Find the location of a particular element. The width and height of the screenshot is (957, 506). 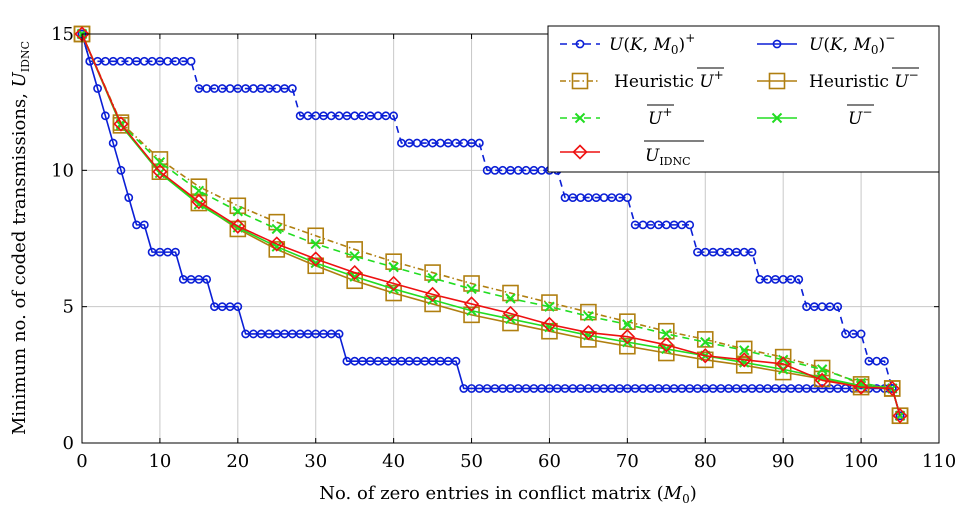

legend-sample-u-bar-minus is located at coordinates (777, 118).